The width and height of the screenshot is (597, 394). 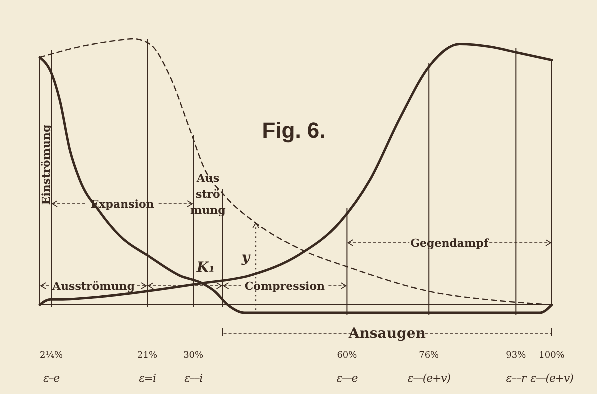 What do you see at coordinates (245, 258) in the screenshot?
I see `annotation: y` at bounding box center [245, 258].